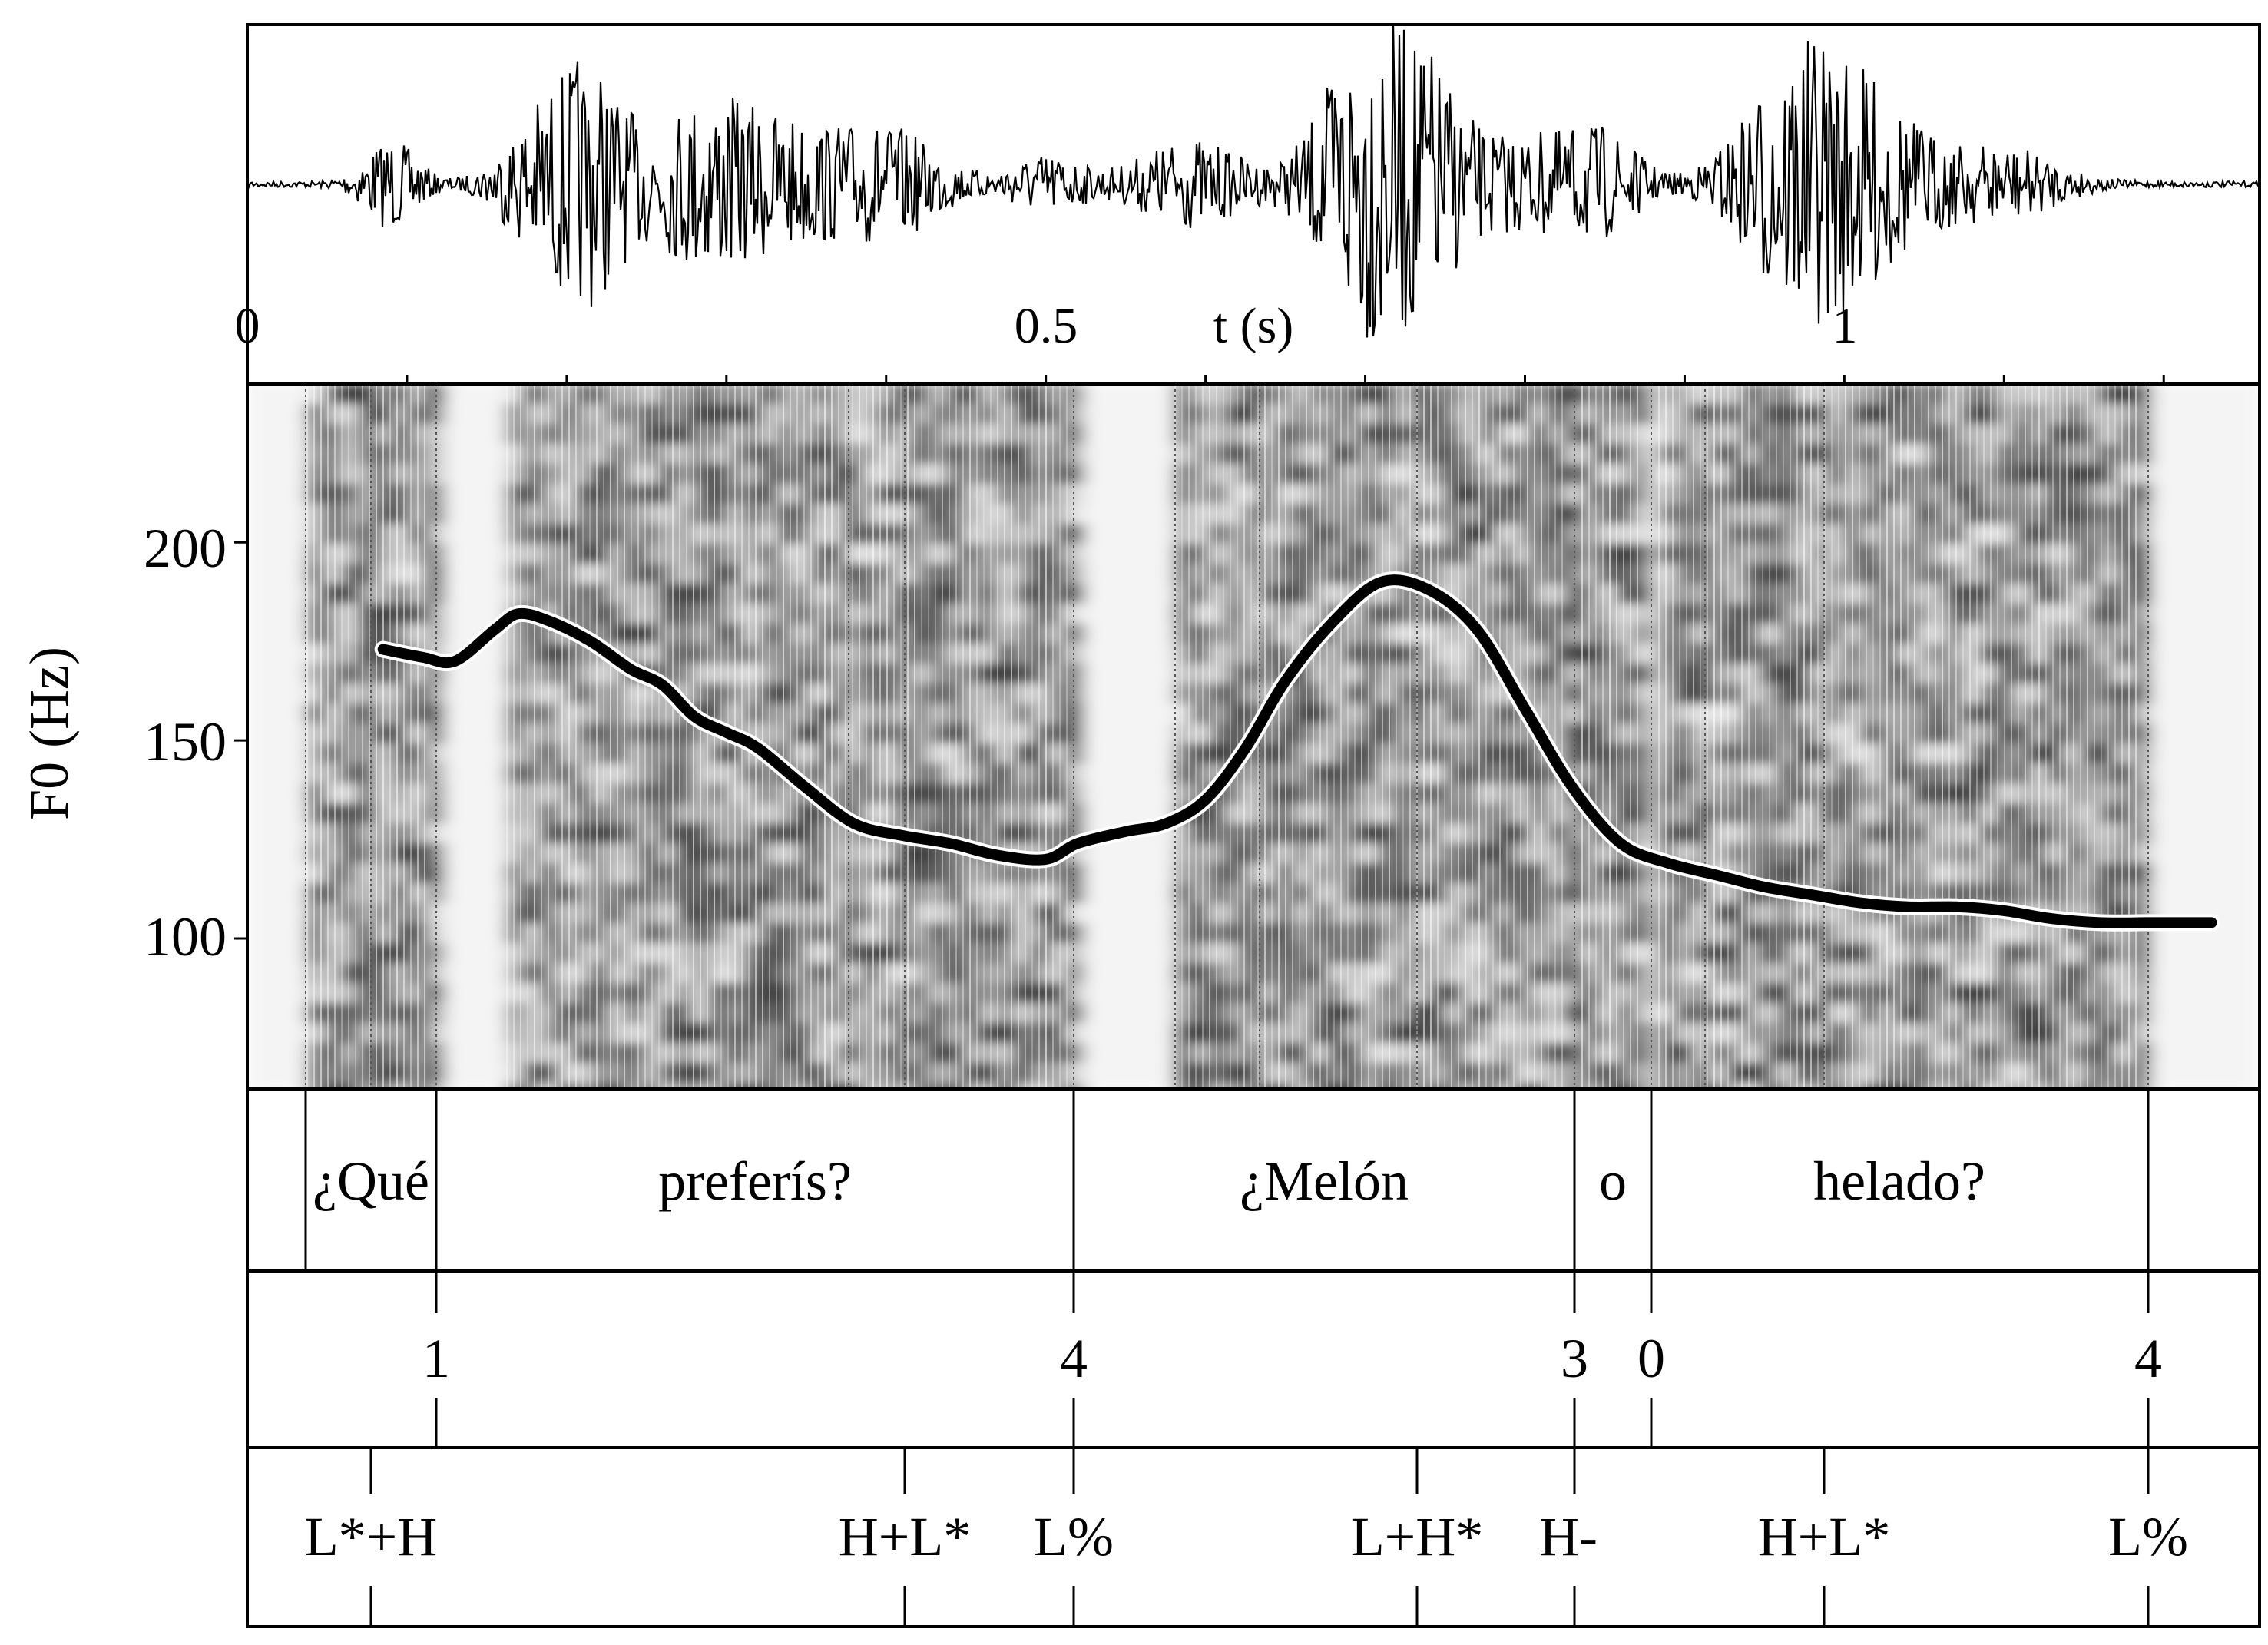  I want to click on word-label-helado: helado?, so click(1899, 1181).